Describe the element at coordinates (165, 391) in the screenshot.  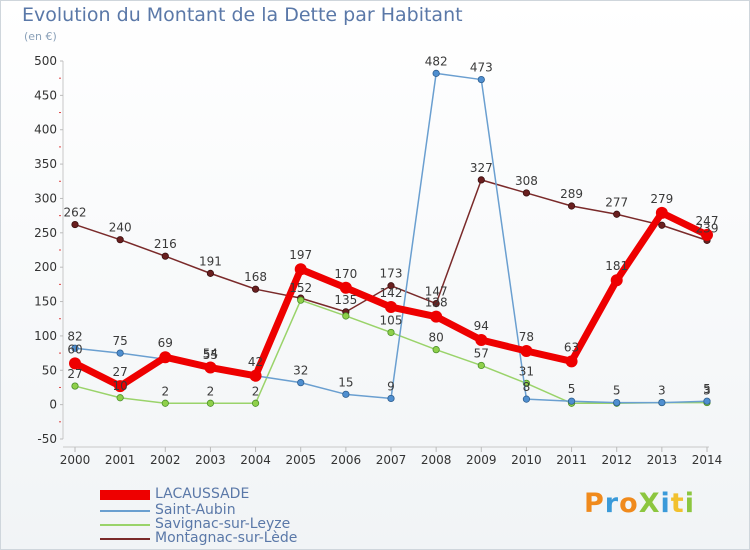
I see `data-label: 2` at that location.